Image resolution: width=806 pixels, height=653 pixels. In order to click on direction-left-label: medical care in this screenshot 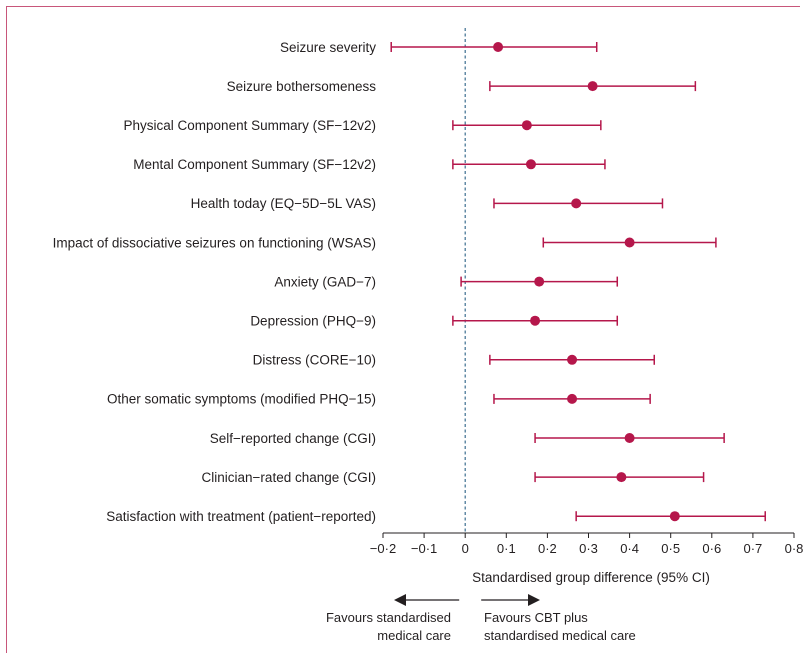, I will do `click(414, 635)`.